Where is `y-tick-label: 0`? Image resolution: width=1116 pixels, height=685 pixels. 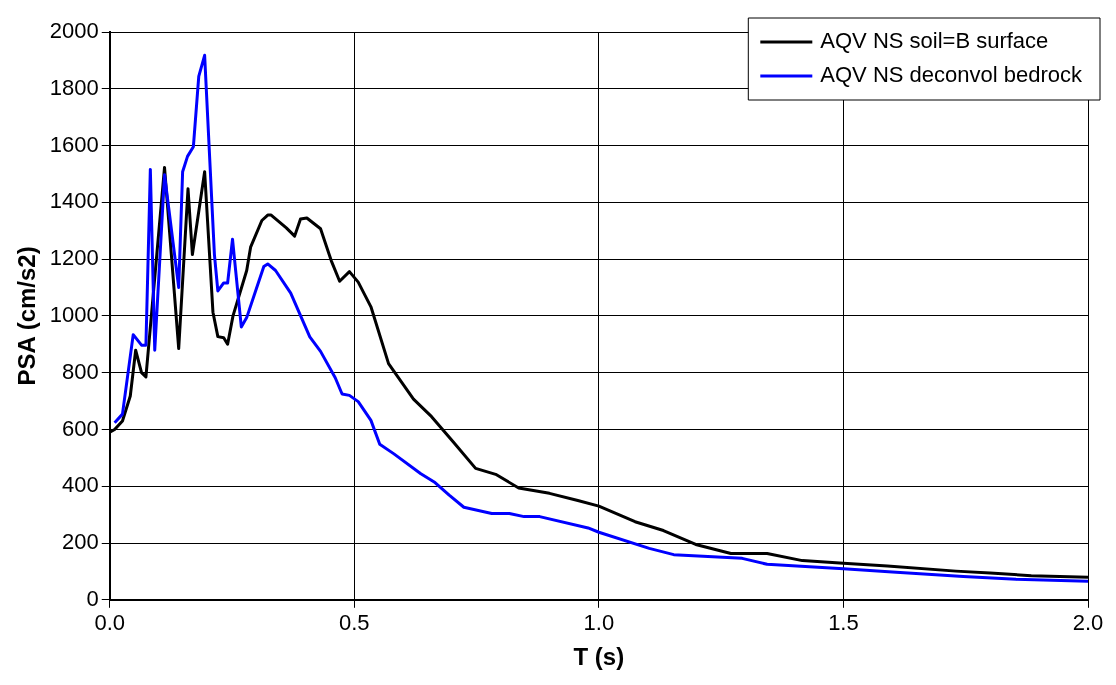 y-tick-label: 0 is located at coordinates (92, 598).